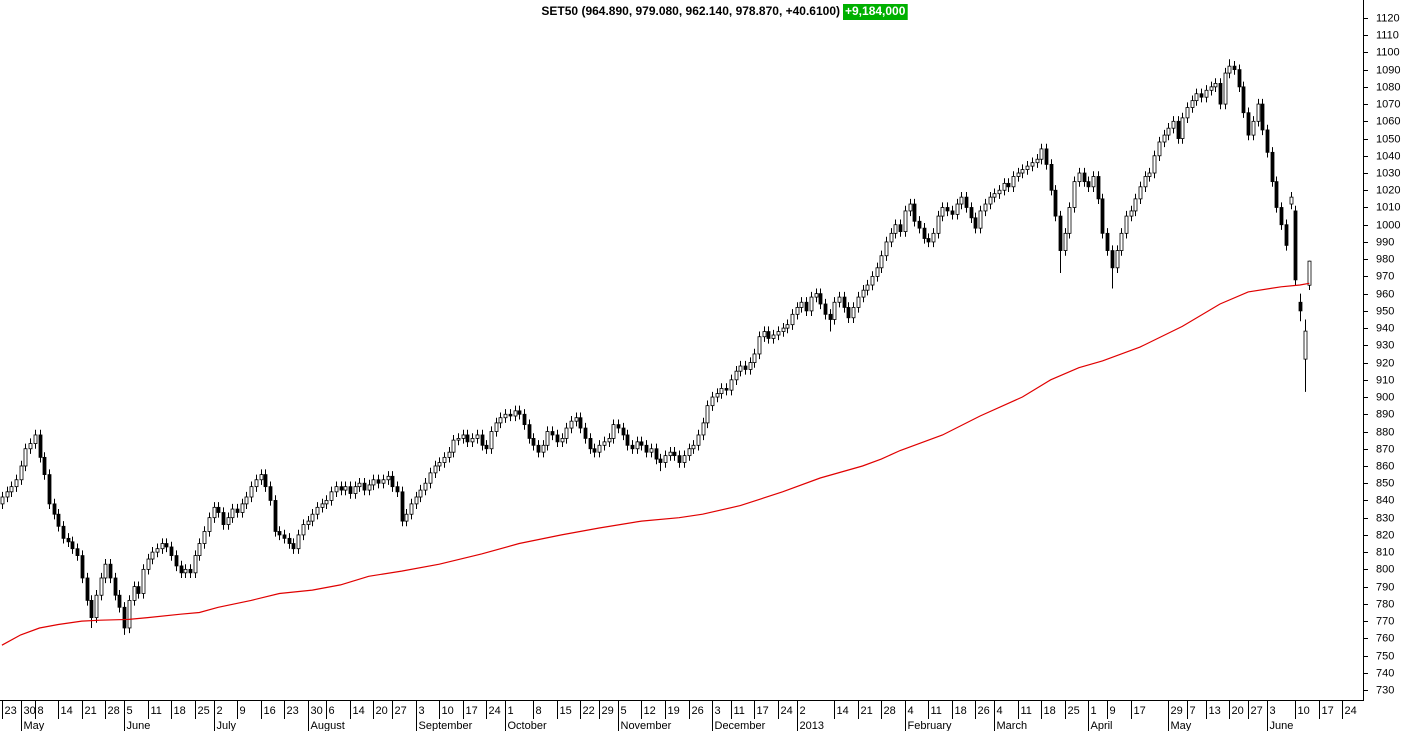 This screenshot has height=731, width=1410. I want to click on y-tick-label: 880, so click(1385, 432).